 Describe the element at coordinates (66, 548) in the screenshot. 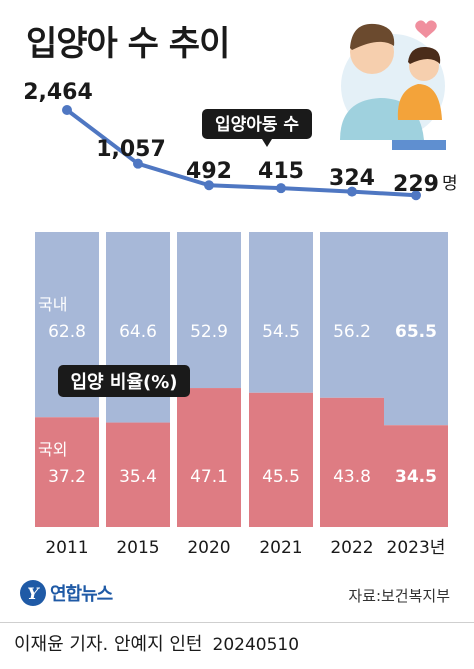

I see `x-tick-label-0: 2011` at that location.